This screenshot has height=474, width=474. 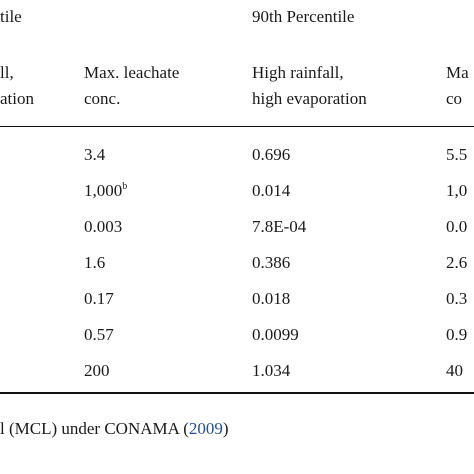 What do you see at coordinates (205, 428) in the screenshot?
I see `citation-link: 2009` at bounding box center [205, 428].